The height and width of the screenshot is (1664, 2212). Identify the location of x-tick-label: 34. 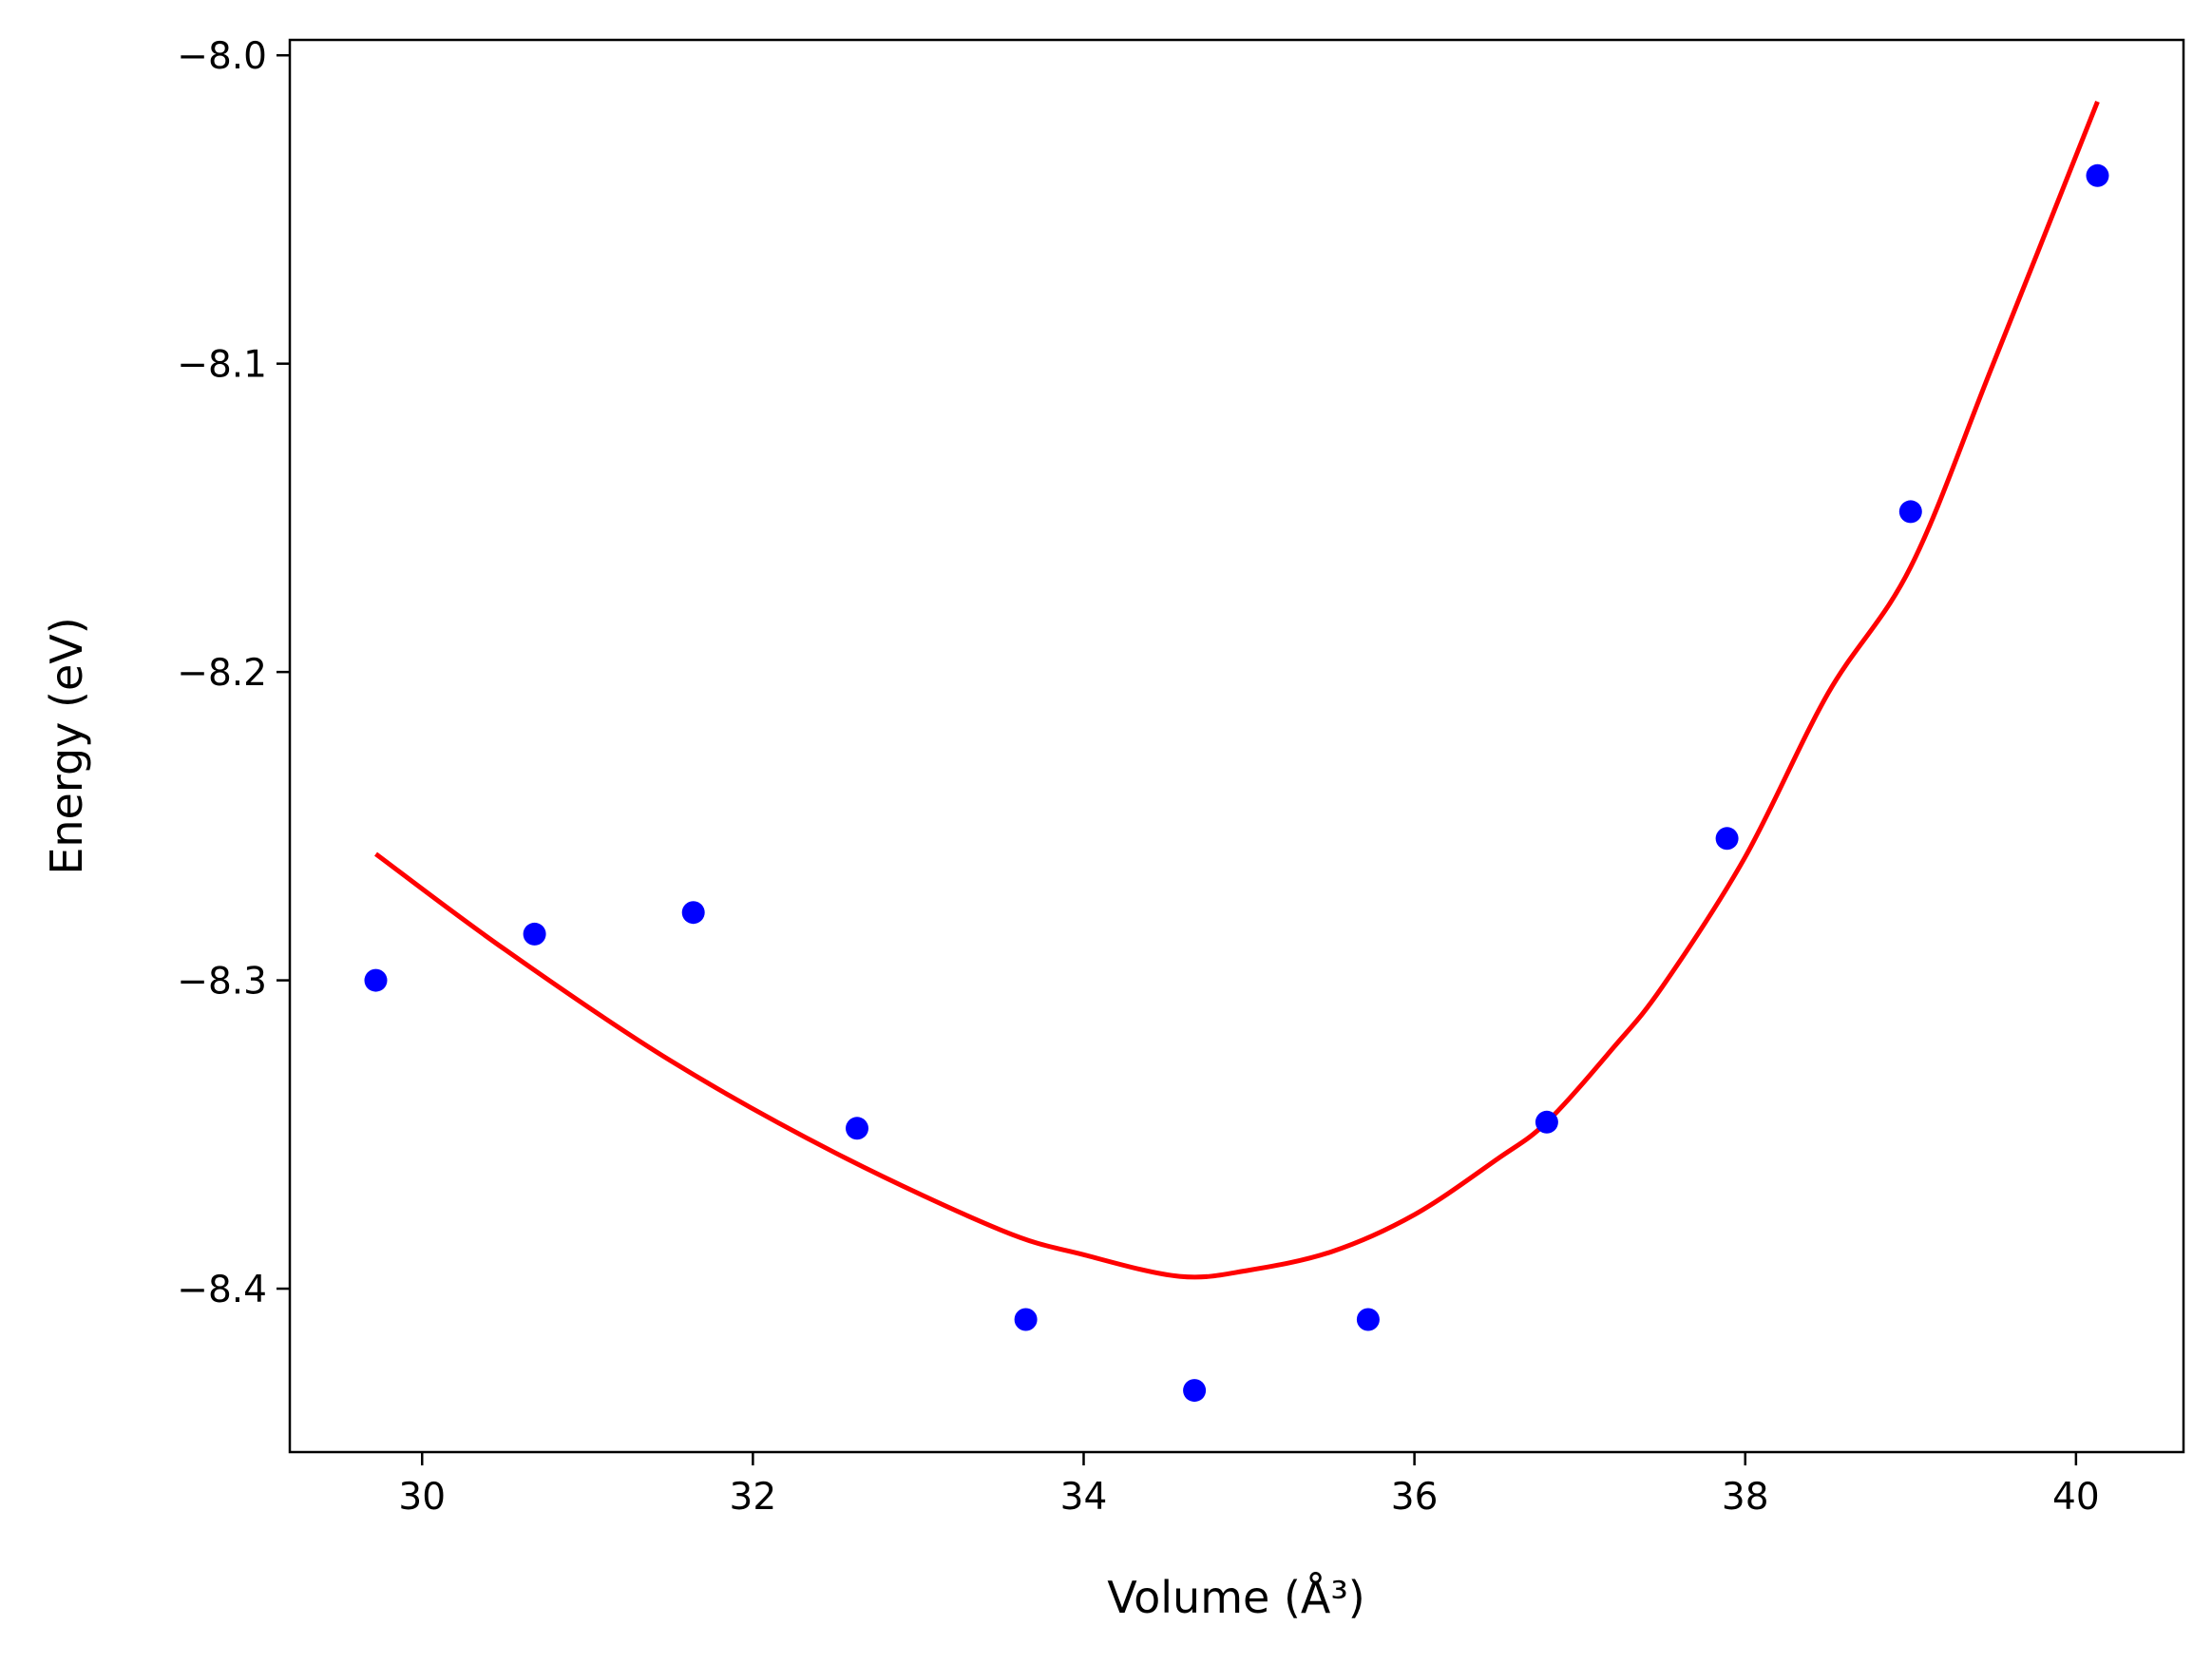
(1084, 1497).